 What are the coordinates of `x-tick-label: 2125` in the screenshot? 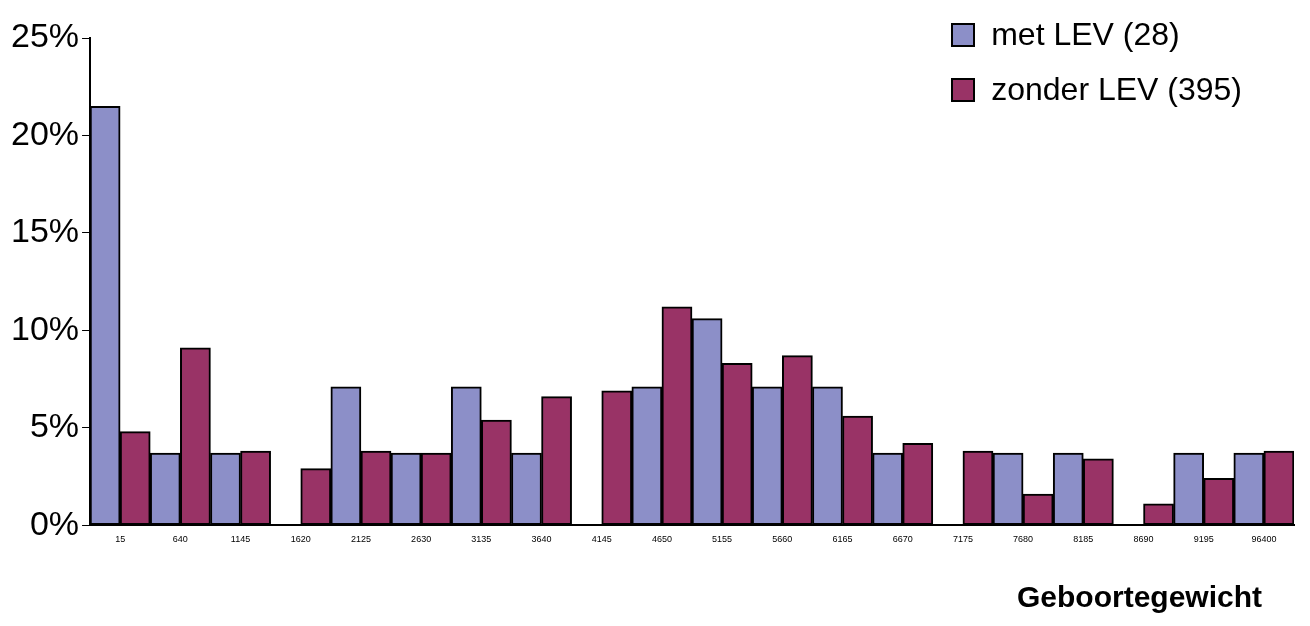 It's located at (360, 539).